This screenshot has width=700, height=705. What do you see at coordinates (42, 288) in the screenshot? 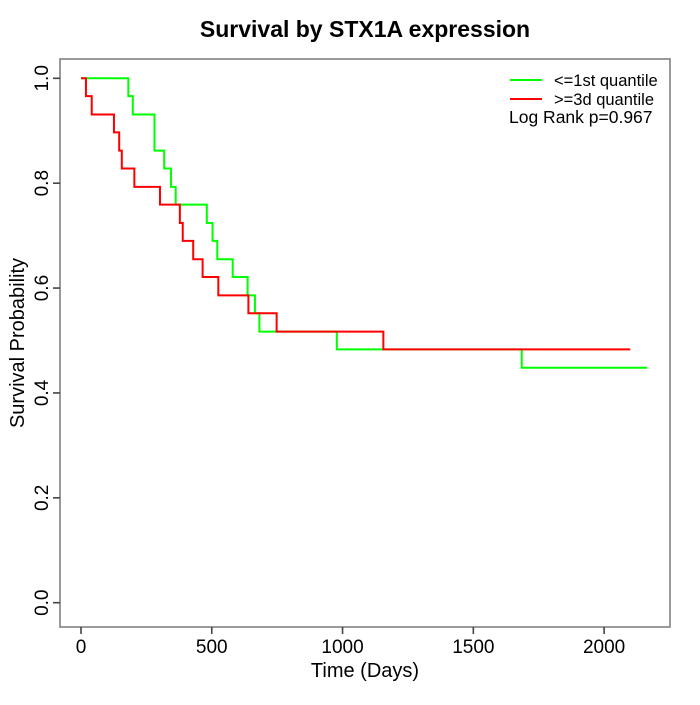
I see `y-tick-label: 0.6` at bounding box center [42, 288].